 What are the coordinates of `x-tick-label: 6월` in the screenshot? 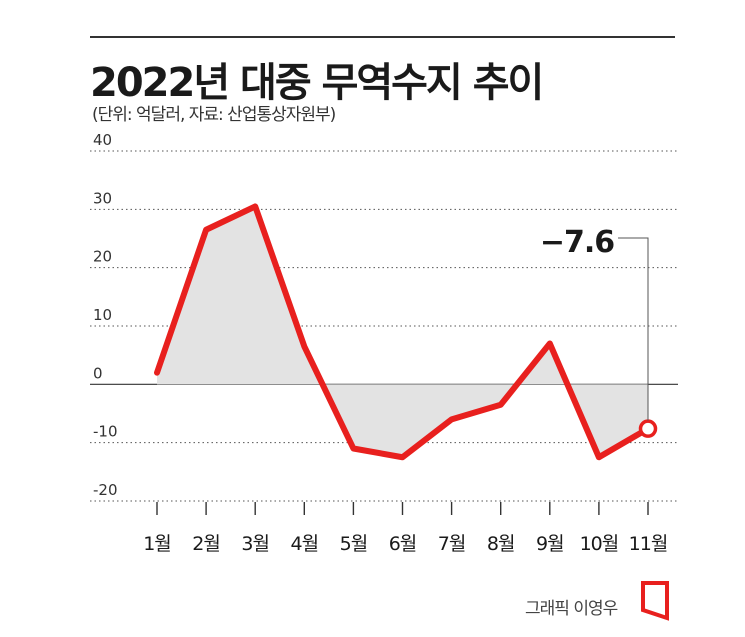 It's located at (403, 544).